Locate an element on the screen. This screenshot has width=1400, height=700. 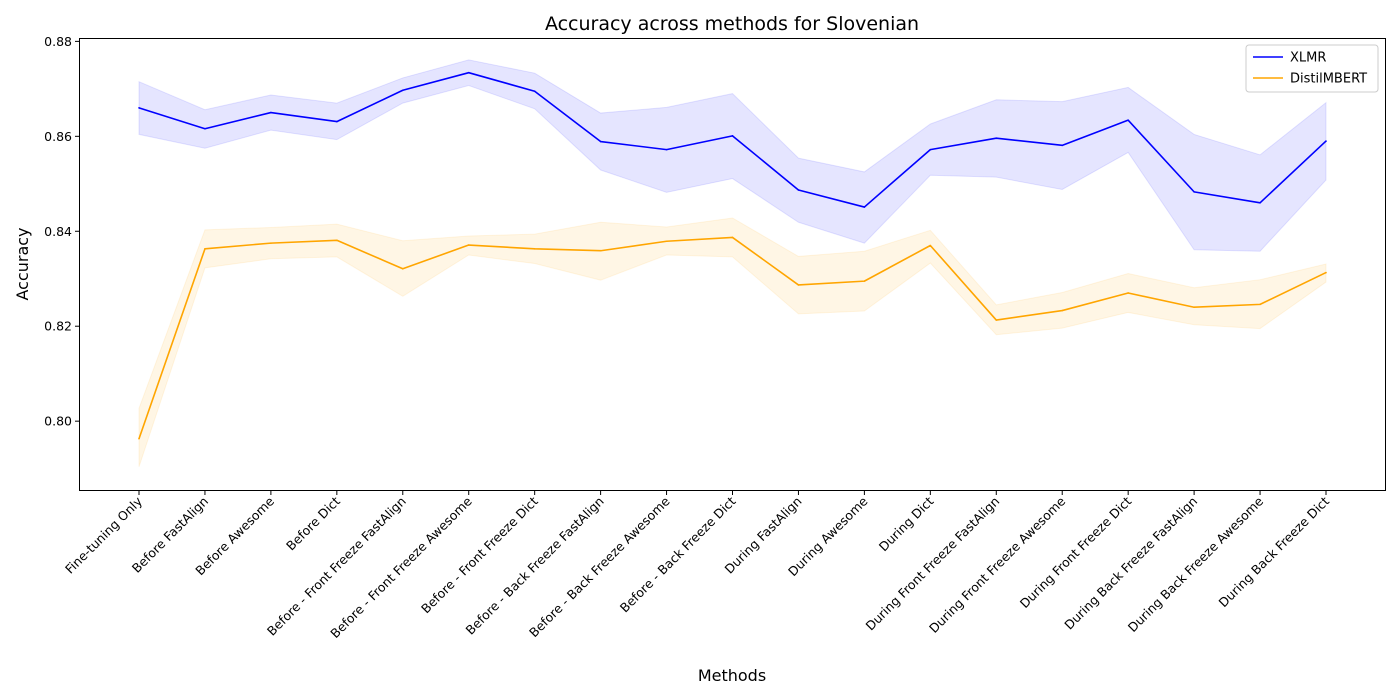
y-tick-label: 0.80 is located at coordinates (58, 421).